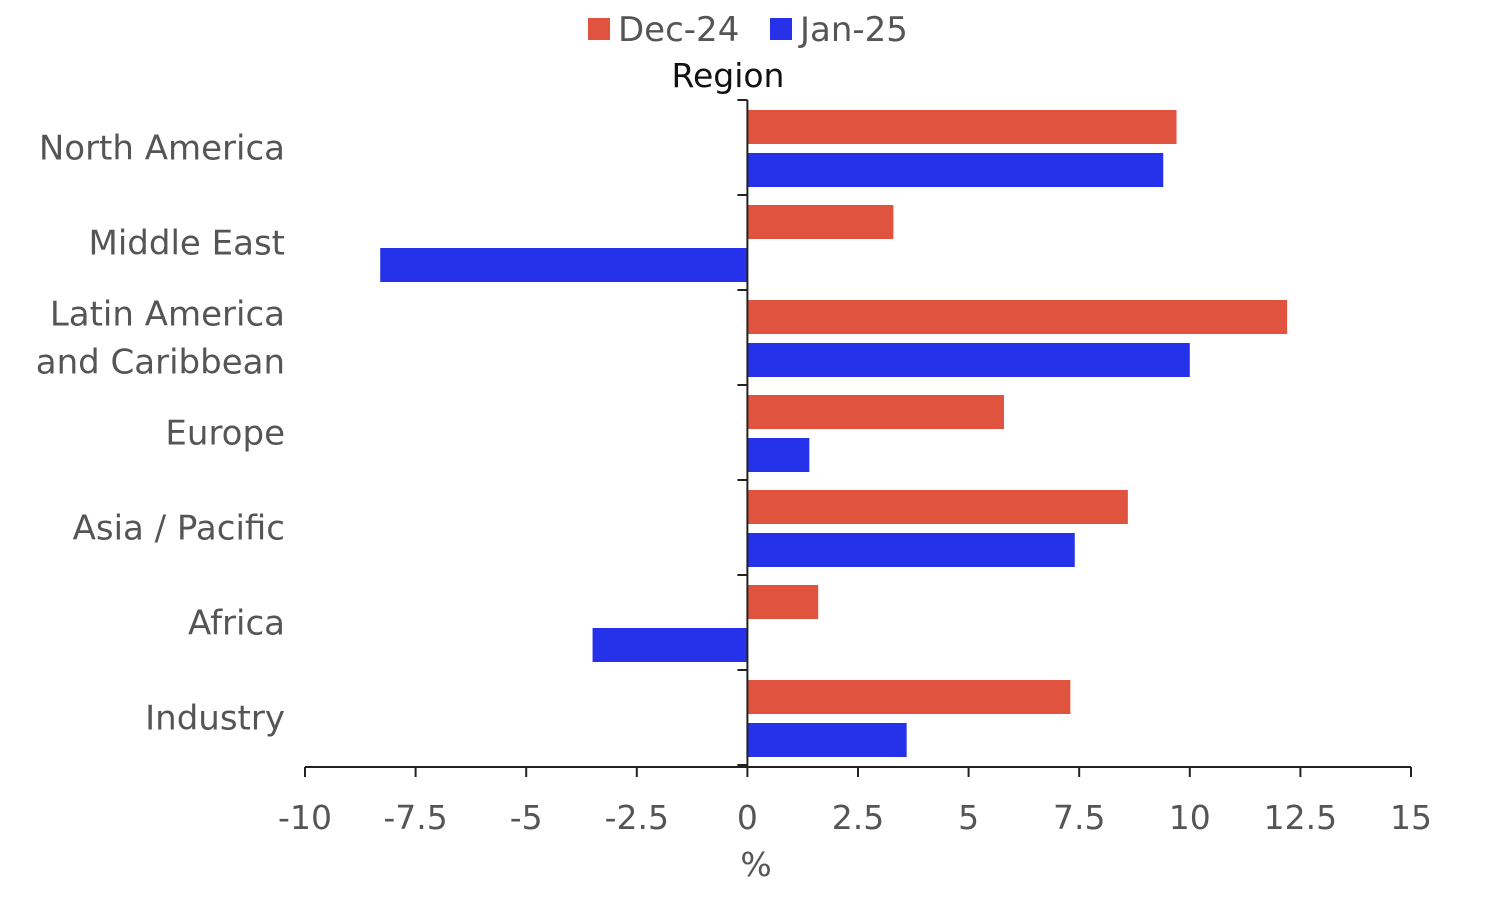 The height and width of the screenshot is (900, 1500). Describe the element at coordinates (755, 864) in the screenshot. I see `x-axis-label: %` at that location.